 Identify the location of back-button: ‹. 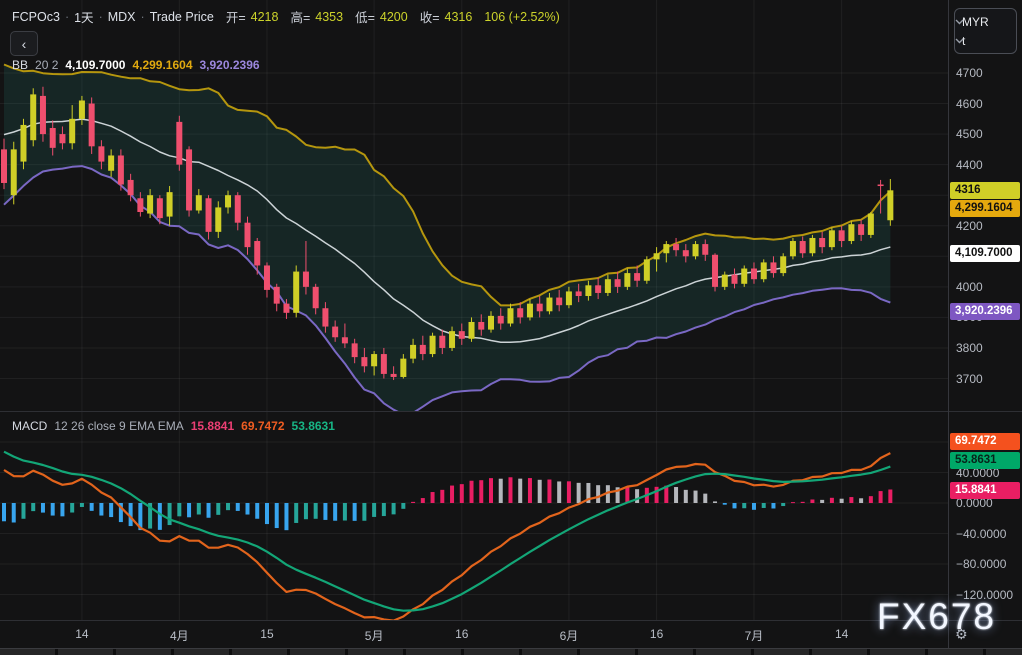
(24, 43).